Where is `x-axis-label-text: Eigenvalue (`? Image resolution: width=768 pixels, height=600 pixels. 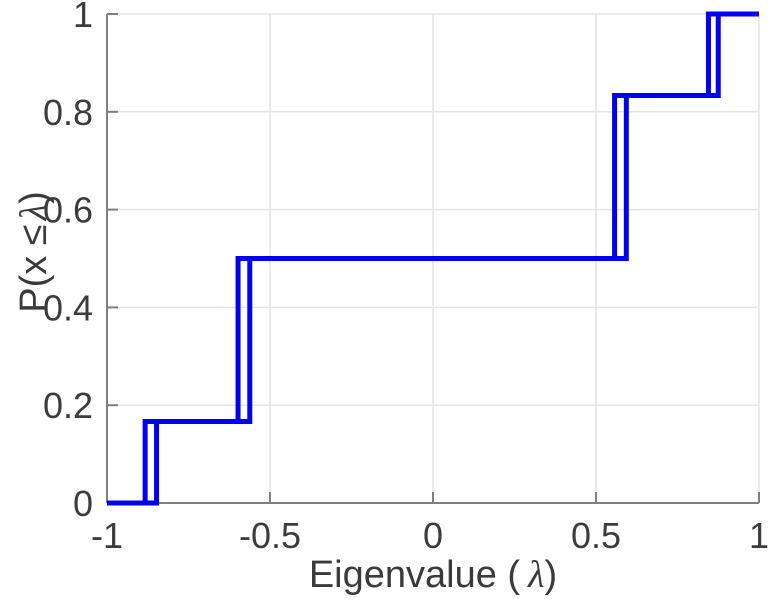
x-axis-label-text: Eigenvalue ( is located at coordinates (414, 575).